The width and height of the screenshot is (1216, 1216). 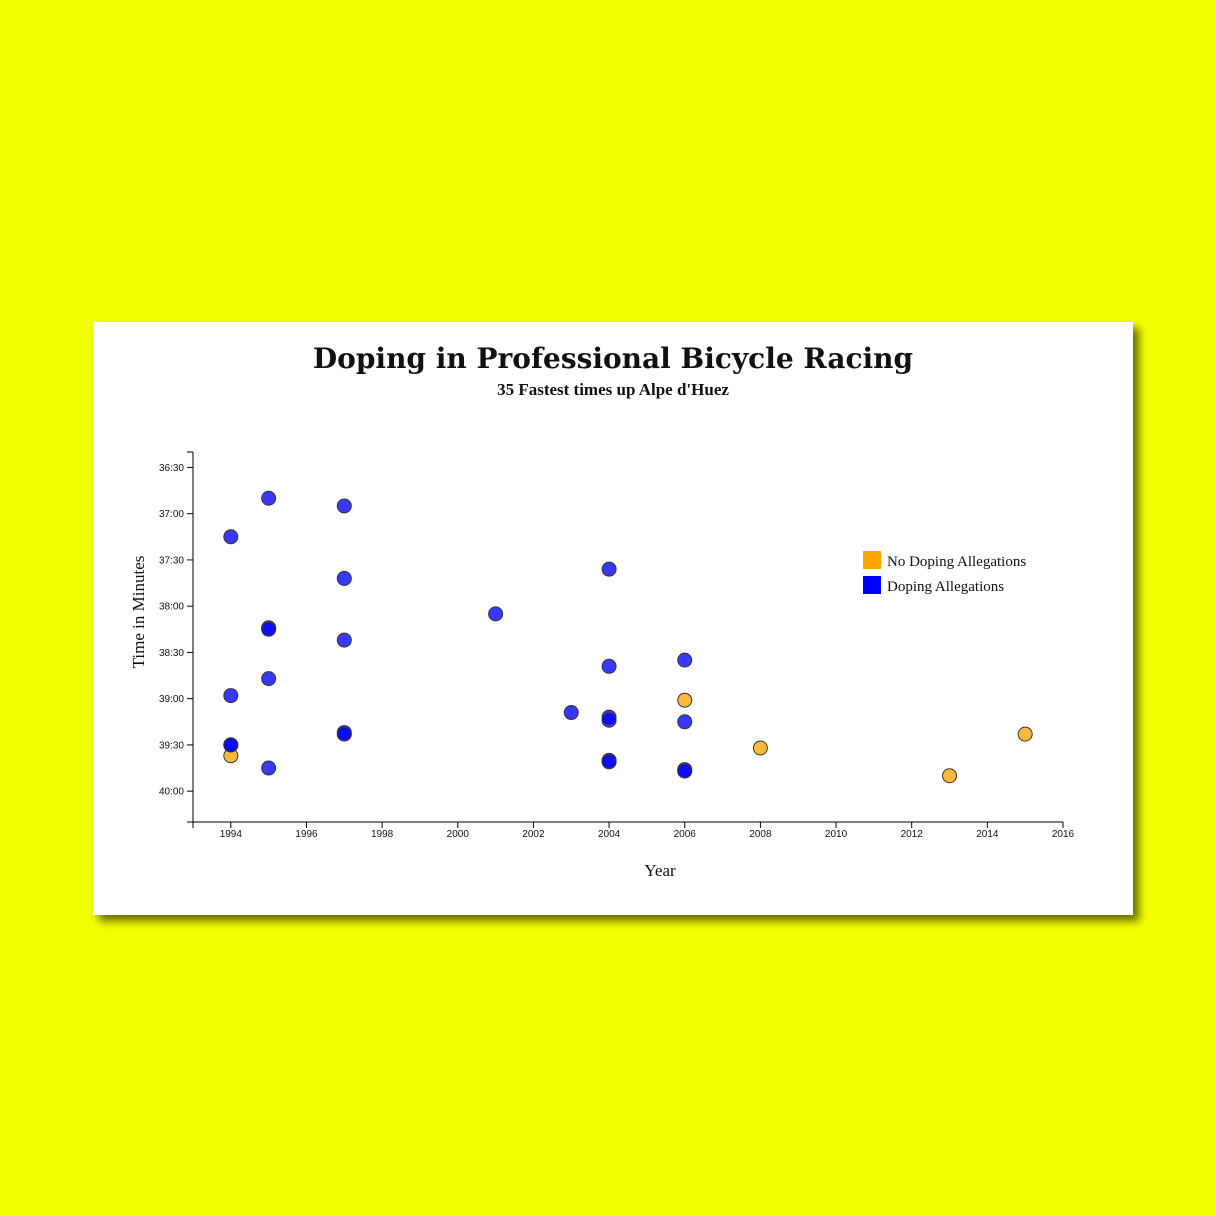 I want to click on legend: No Doping Allegations Doping Allegations, so click(x=944, y=573).